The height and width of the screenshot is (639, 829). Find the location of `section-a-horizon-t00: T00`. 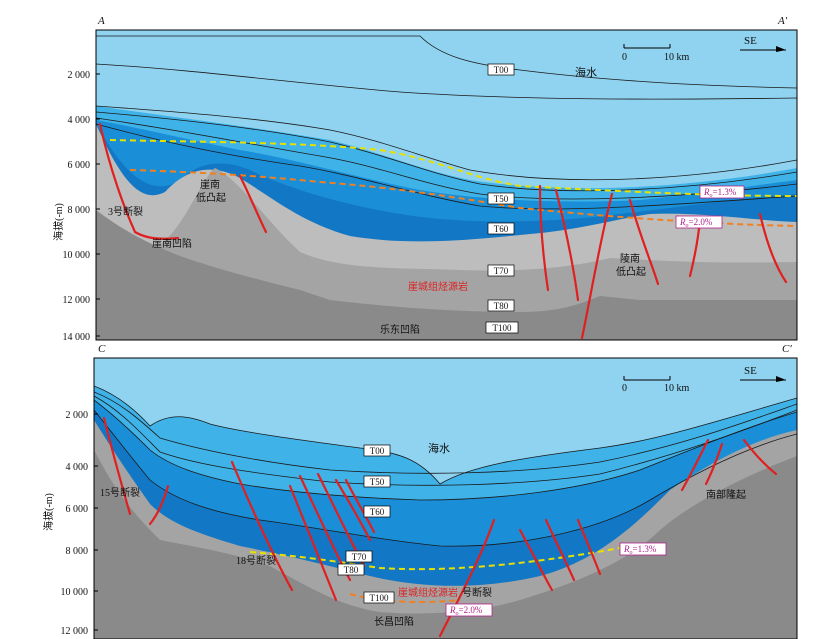

section-a-horizon-t00: T00 is located at coordinates (501, 70).